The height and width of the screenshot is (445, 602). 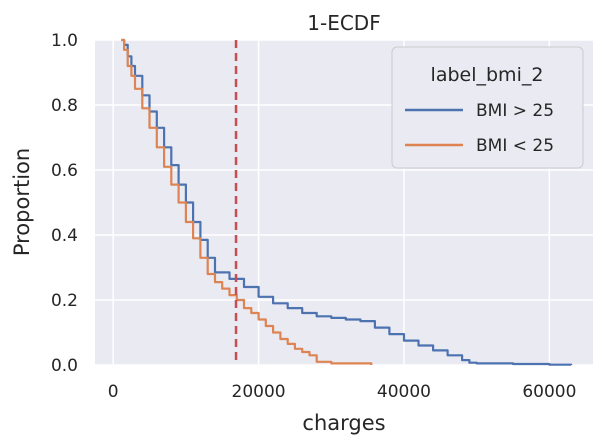 I want to click on y-tick-label-5: 1.0, so click(x=64, y=41).